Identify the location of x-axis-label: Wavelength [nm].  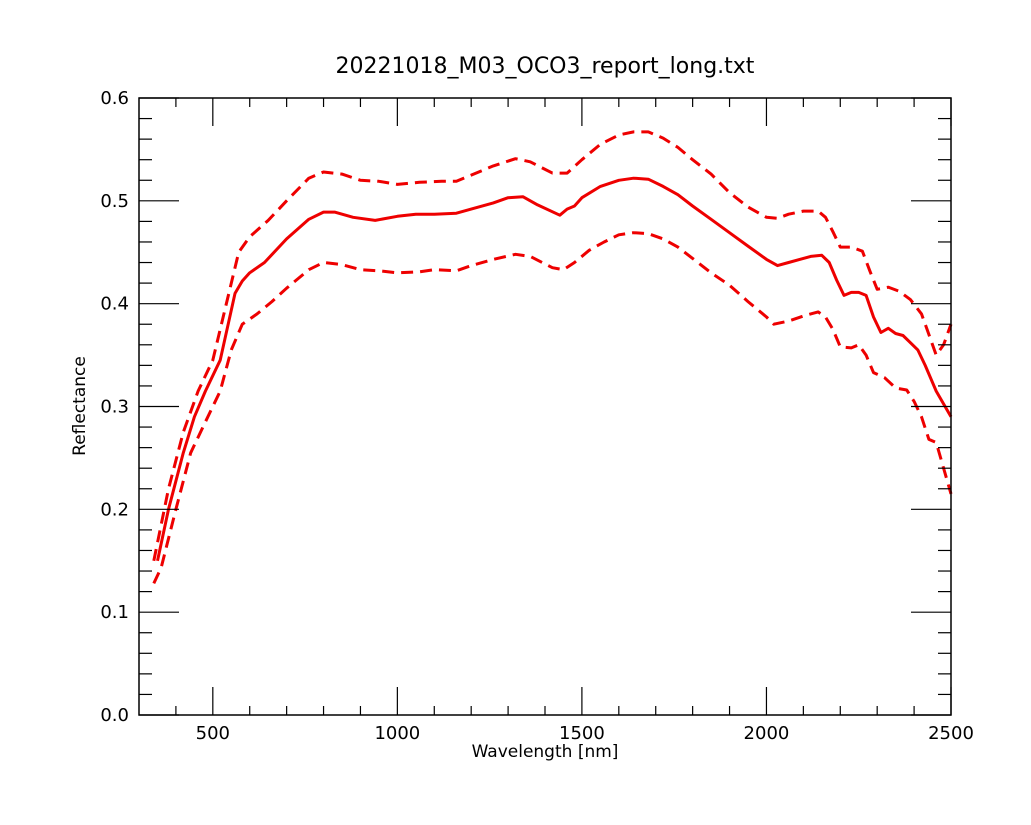
(545, 752).